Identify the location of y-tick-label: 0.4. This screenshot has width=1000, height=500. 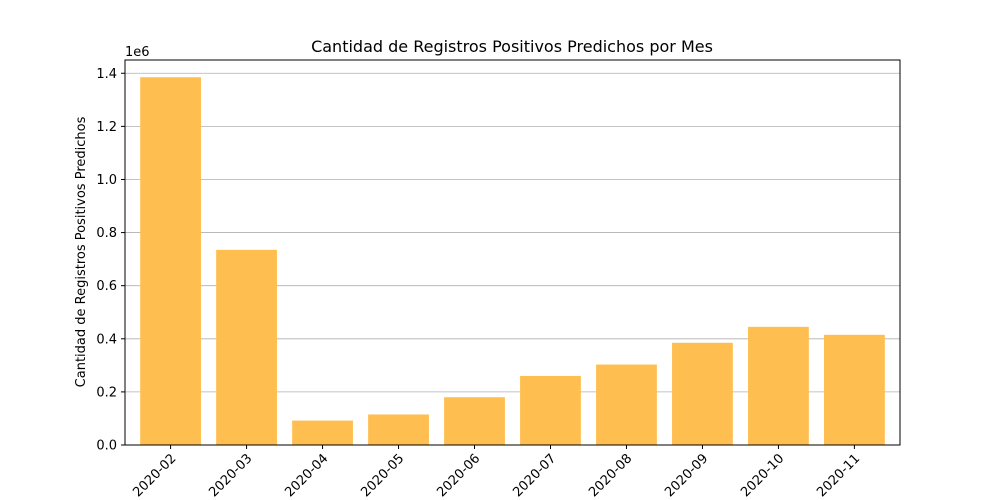
(106, 339).